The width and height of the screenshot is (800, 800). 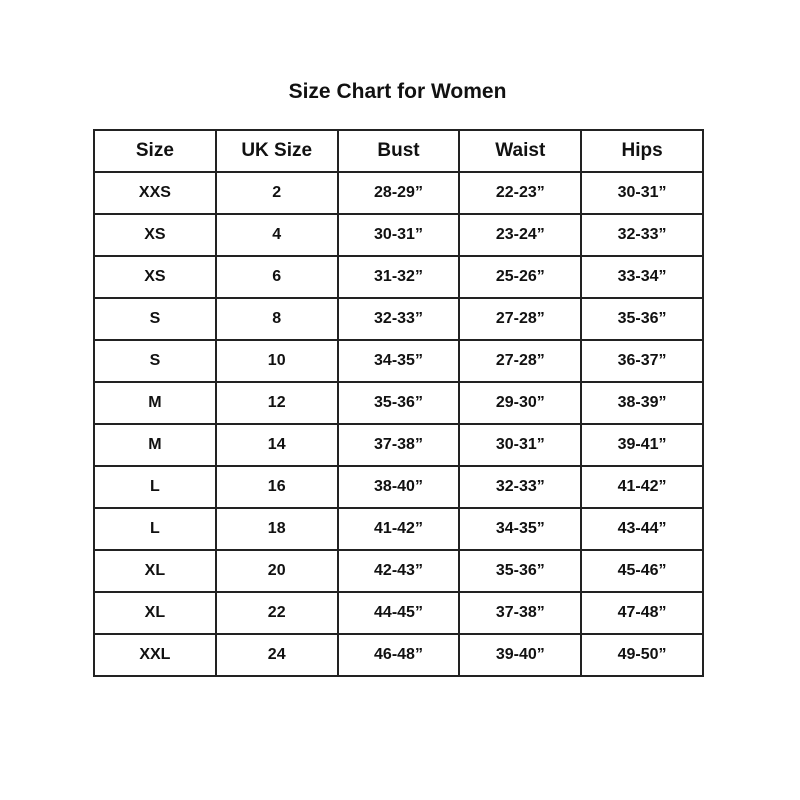 I want to click on waist-cell: 22-23”, so click(x=520, y=193).